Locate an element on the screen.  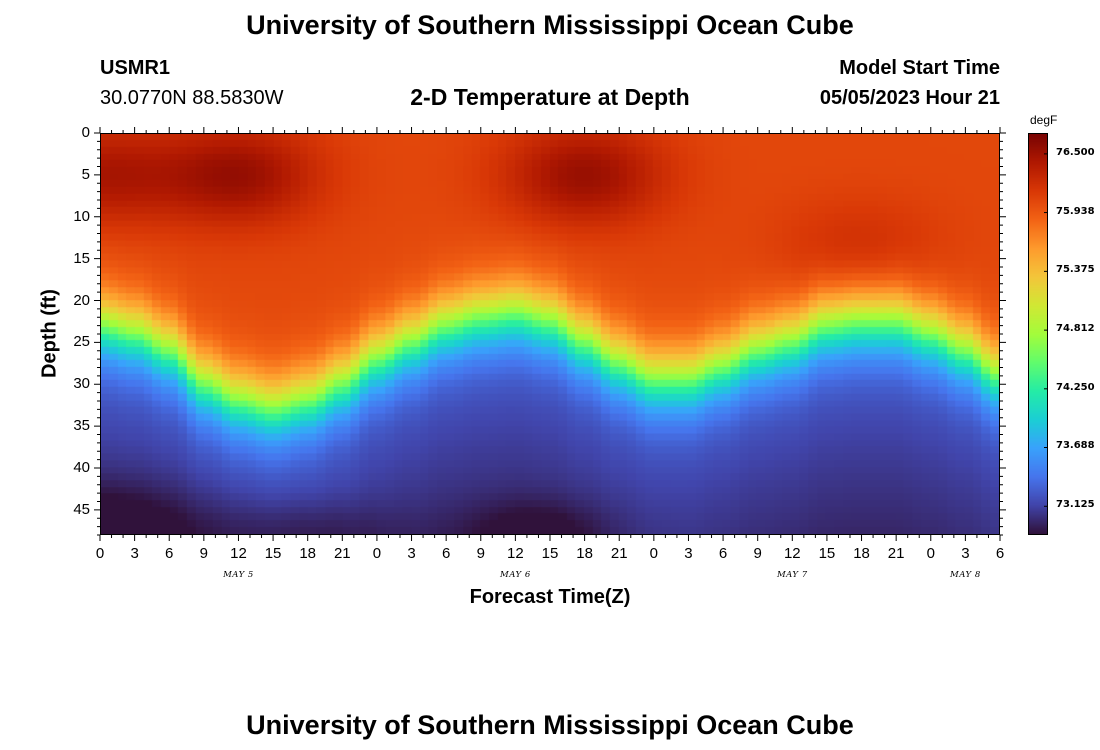
colorbar-tick-label: 74.812 is located at coordinates (1075, 329).